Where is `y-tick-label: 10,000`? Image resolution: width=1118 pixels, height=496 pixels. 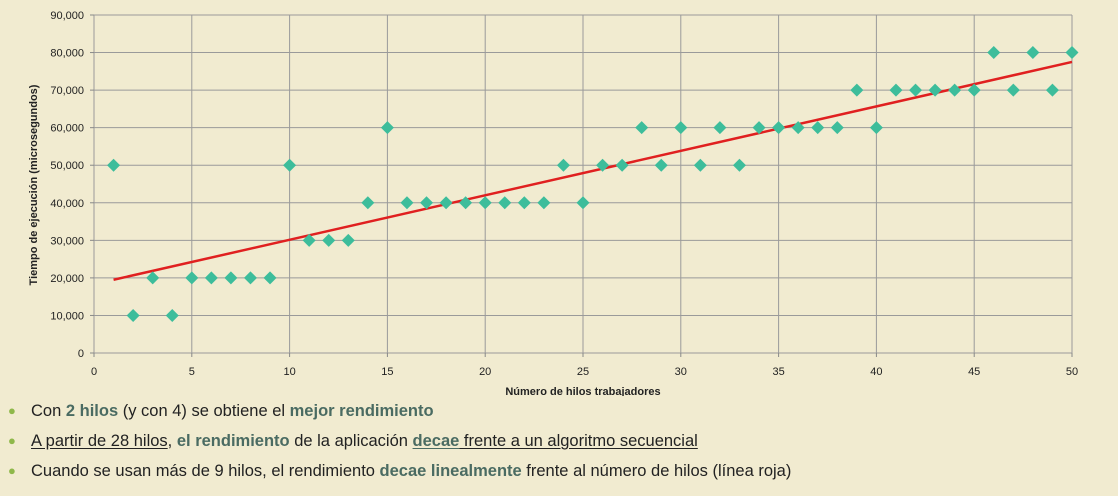
y-tick-label: 10,000 is located at coordinates (67, 316).